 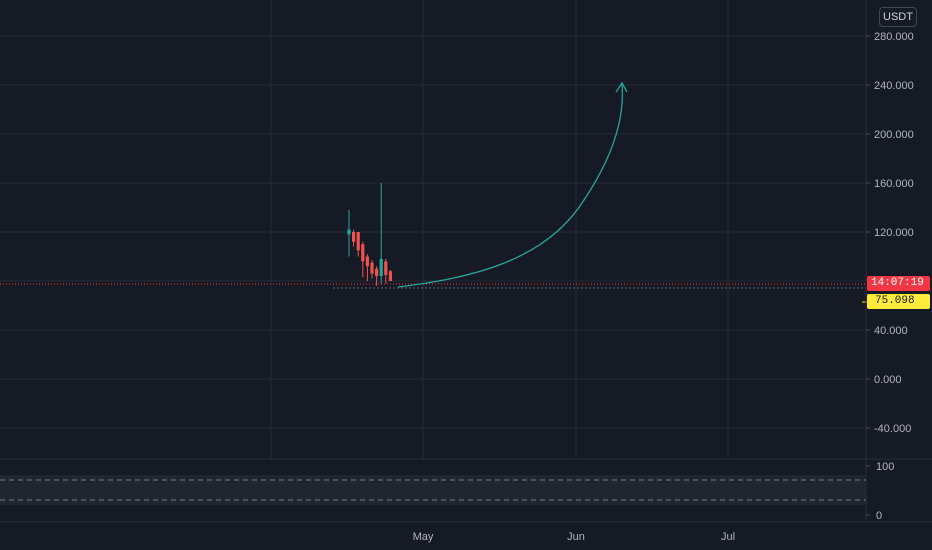 What do you see at coordinates (891, 331) in the screenshot?
I see `price-axis-label: 40.000` at bounding box center [891, 331].